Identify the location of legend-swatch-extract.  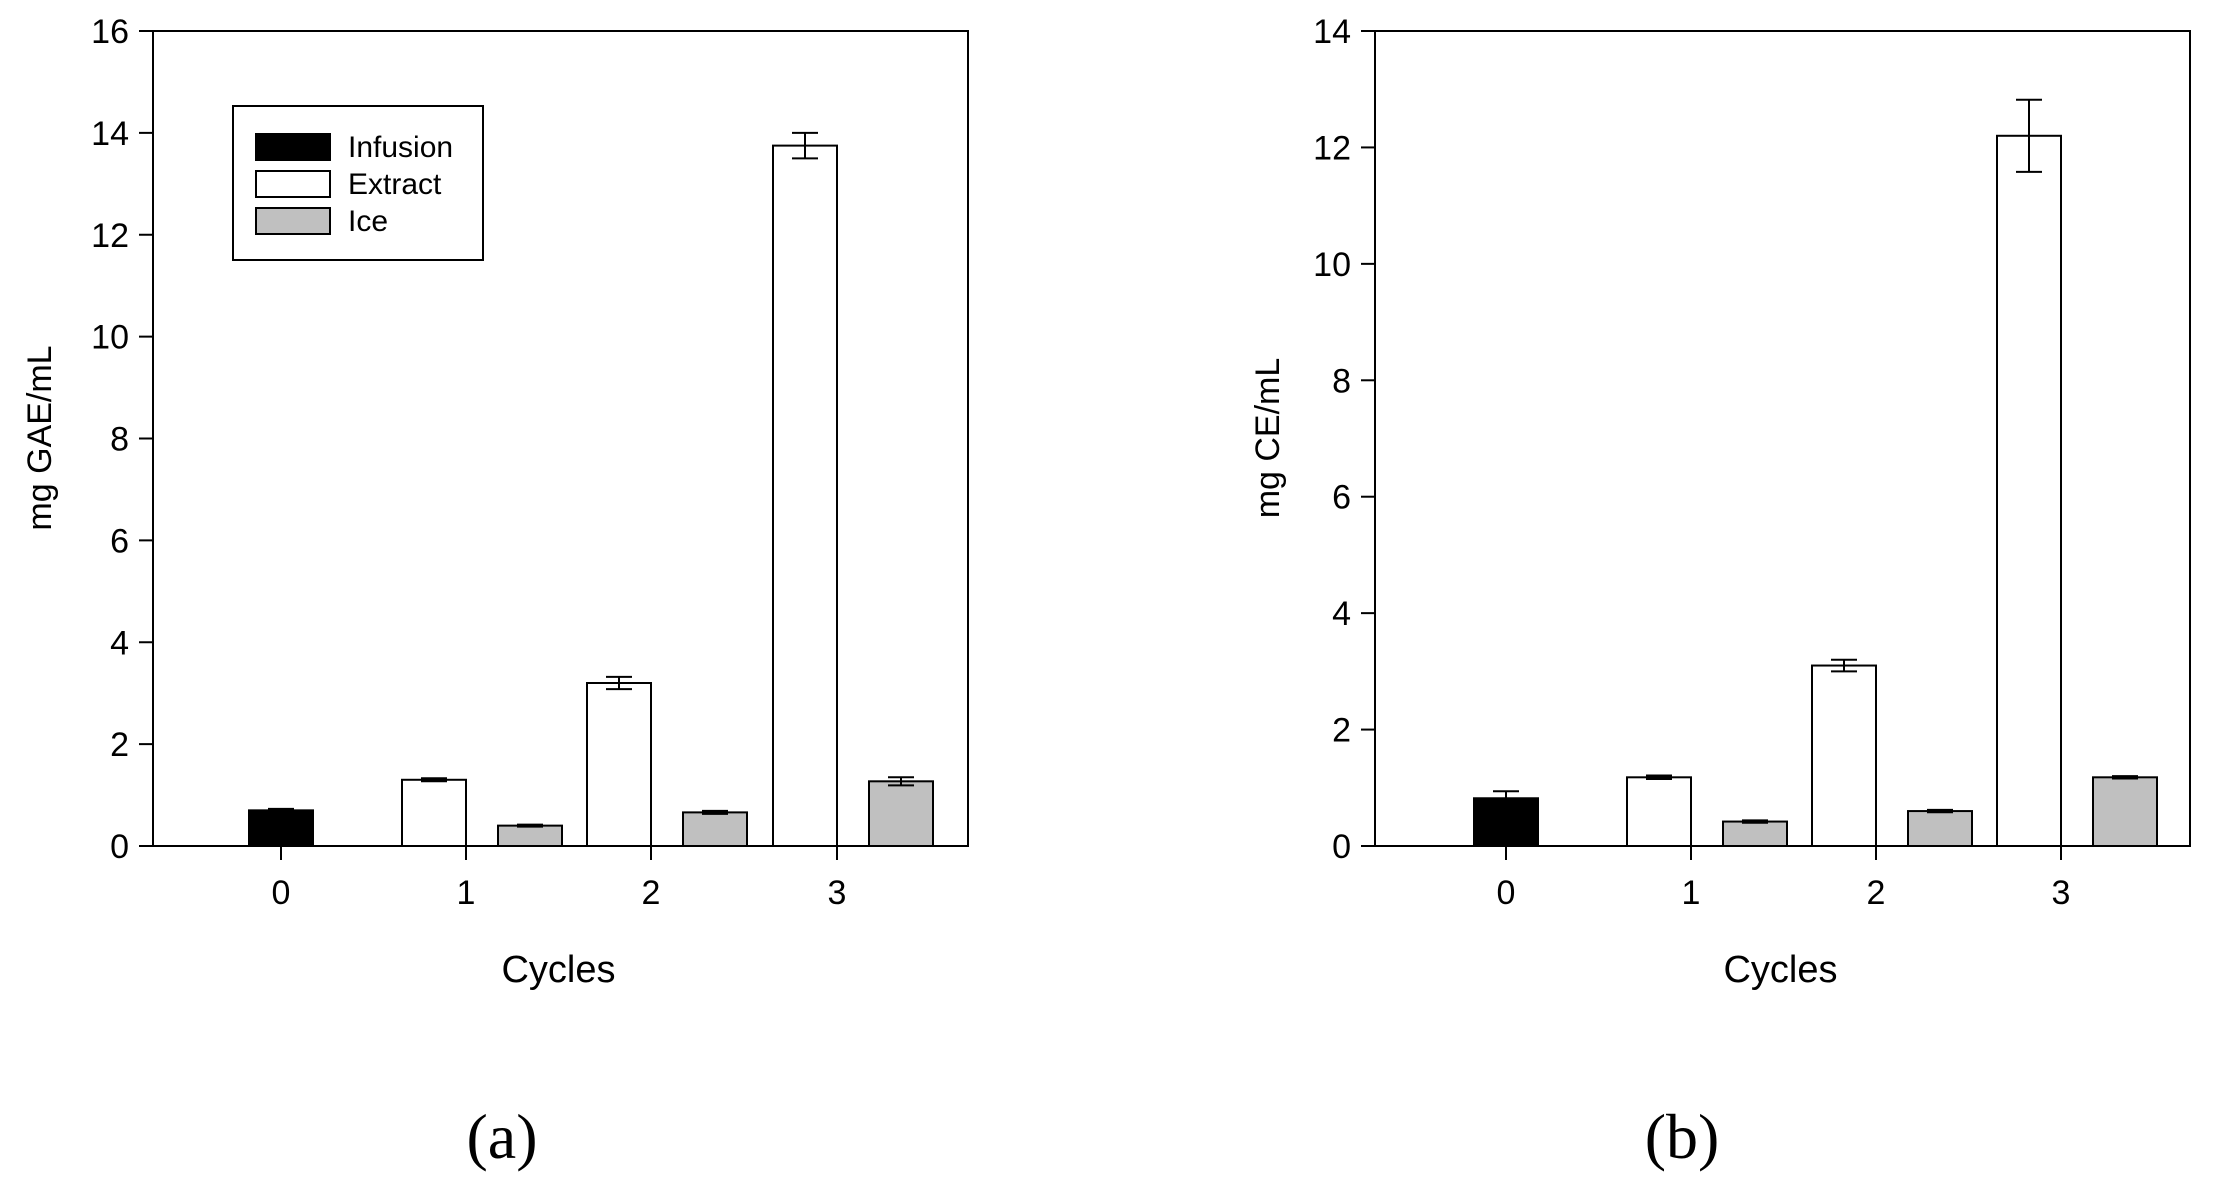
(293, 184).